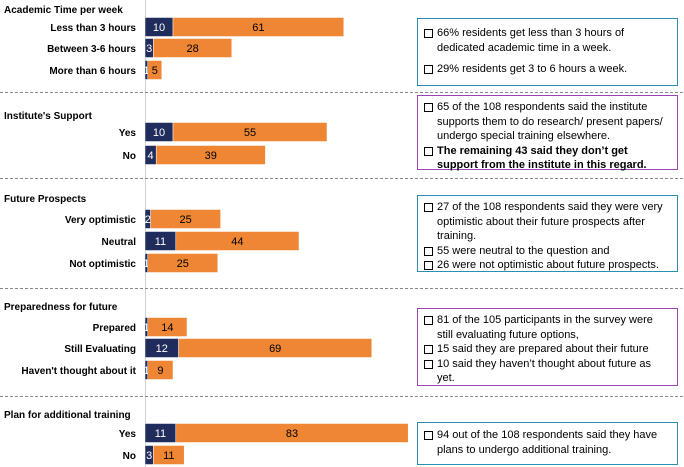  Describe the element at coordinates (91, 49) in the screenshot. I see `category-label: Between 3-6 hours` at that location.